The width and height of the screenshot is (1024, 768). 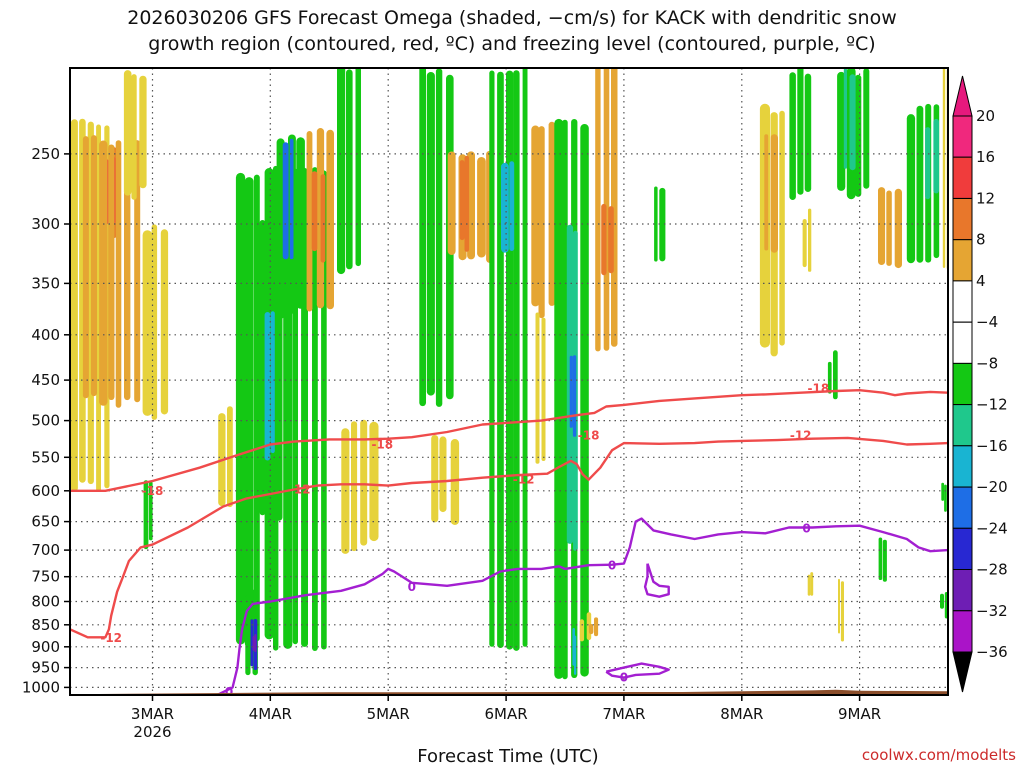 I want to click on x-tick-sublabel: 2026, so click(x=152, y=732).